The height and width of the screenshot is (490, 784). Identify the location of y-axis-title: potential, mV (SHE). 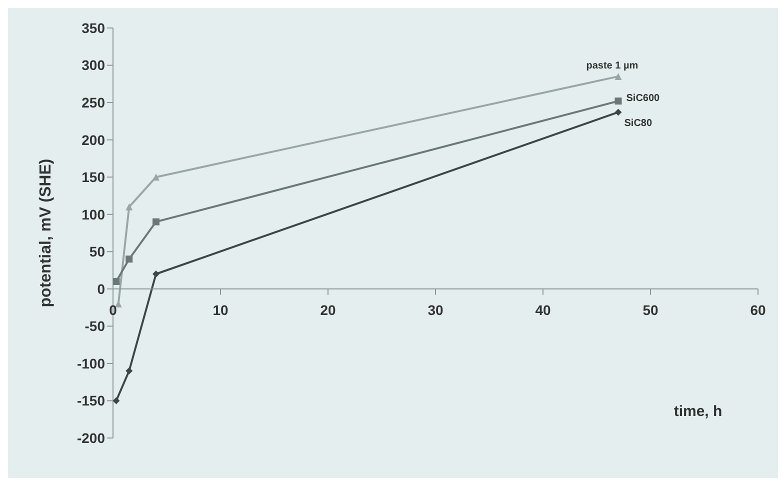
(46, 233).